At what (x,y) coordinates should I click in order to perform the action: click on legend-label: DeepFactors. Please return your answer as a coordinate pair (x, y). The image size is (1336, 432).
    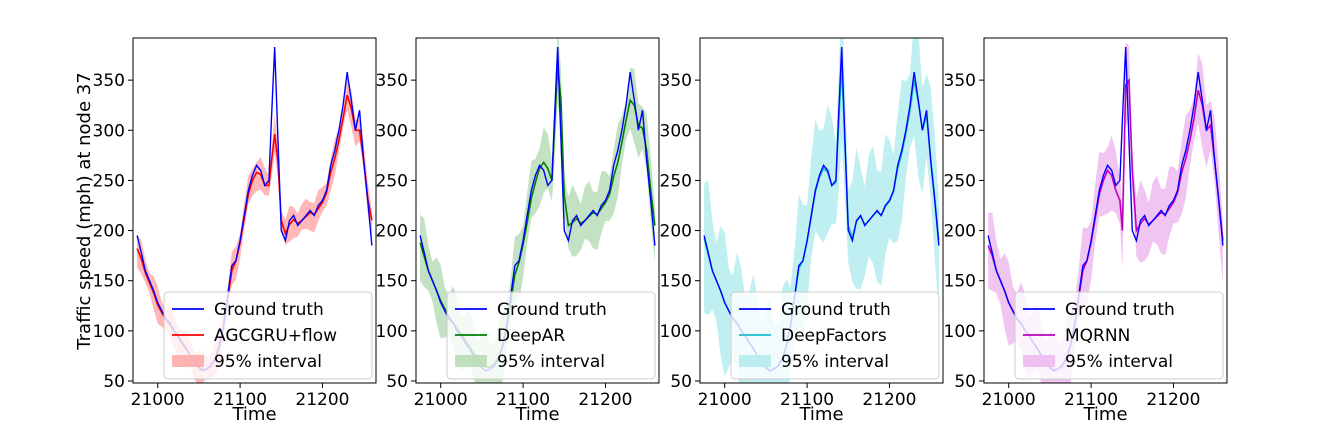
    Looking at the image, I should click on (834, 336).